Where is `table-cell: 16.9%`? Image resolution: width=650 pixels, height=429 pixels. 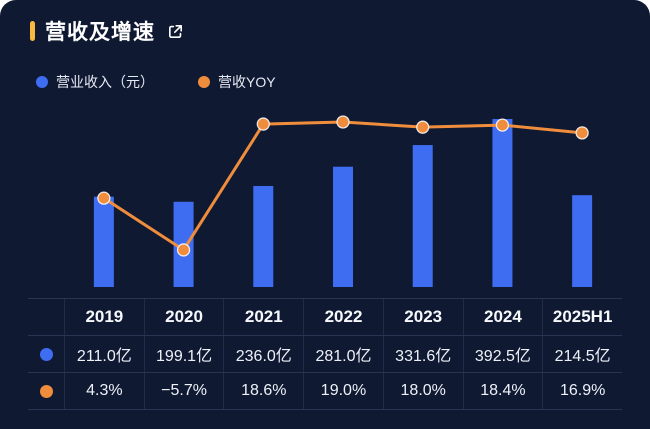
table-cell: 16.9% is located at coordinates (582, 391).